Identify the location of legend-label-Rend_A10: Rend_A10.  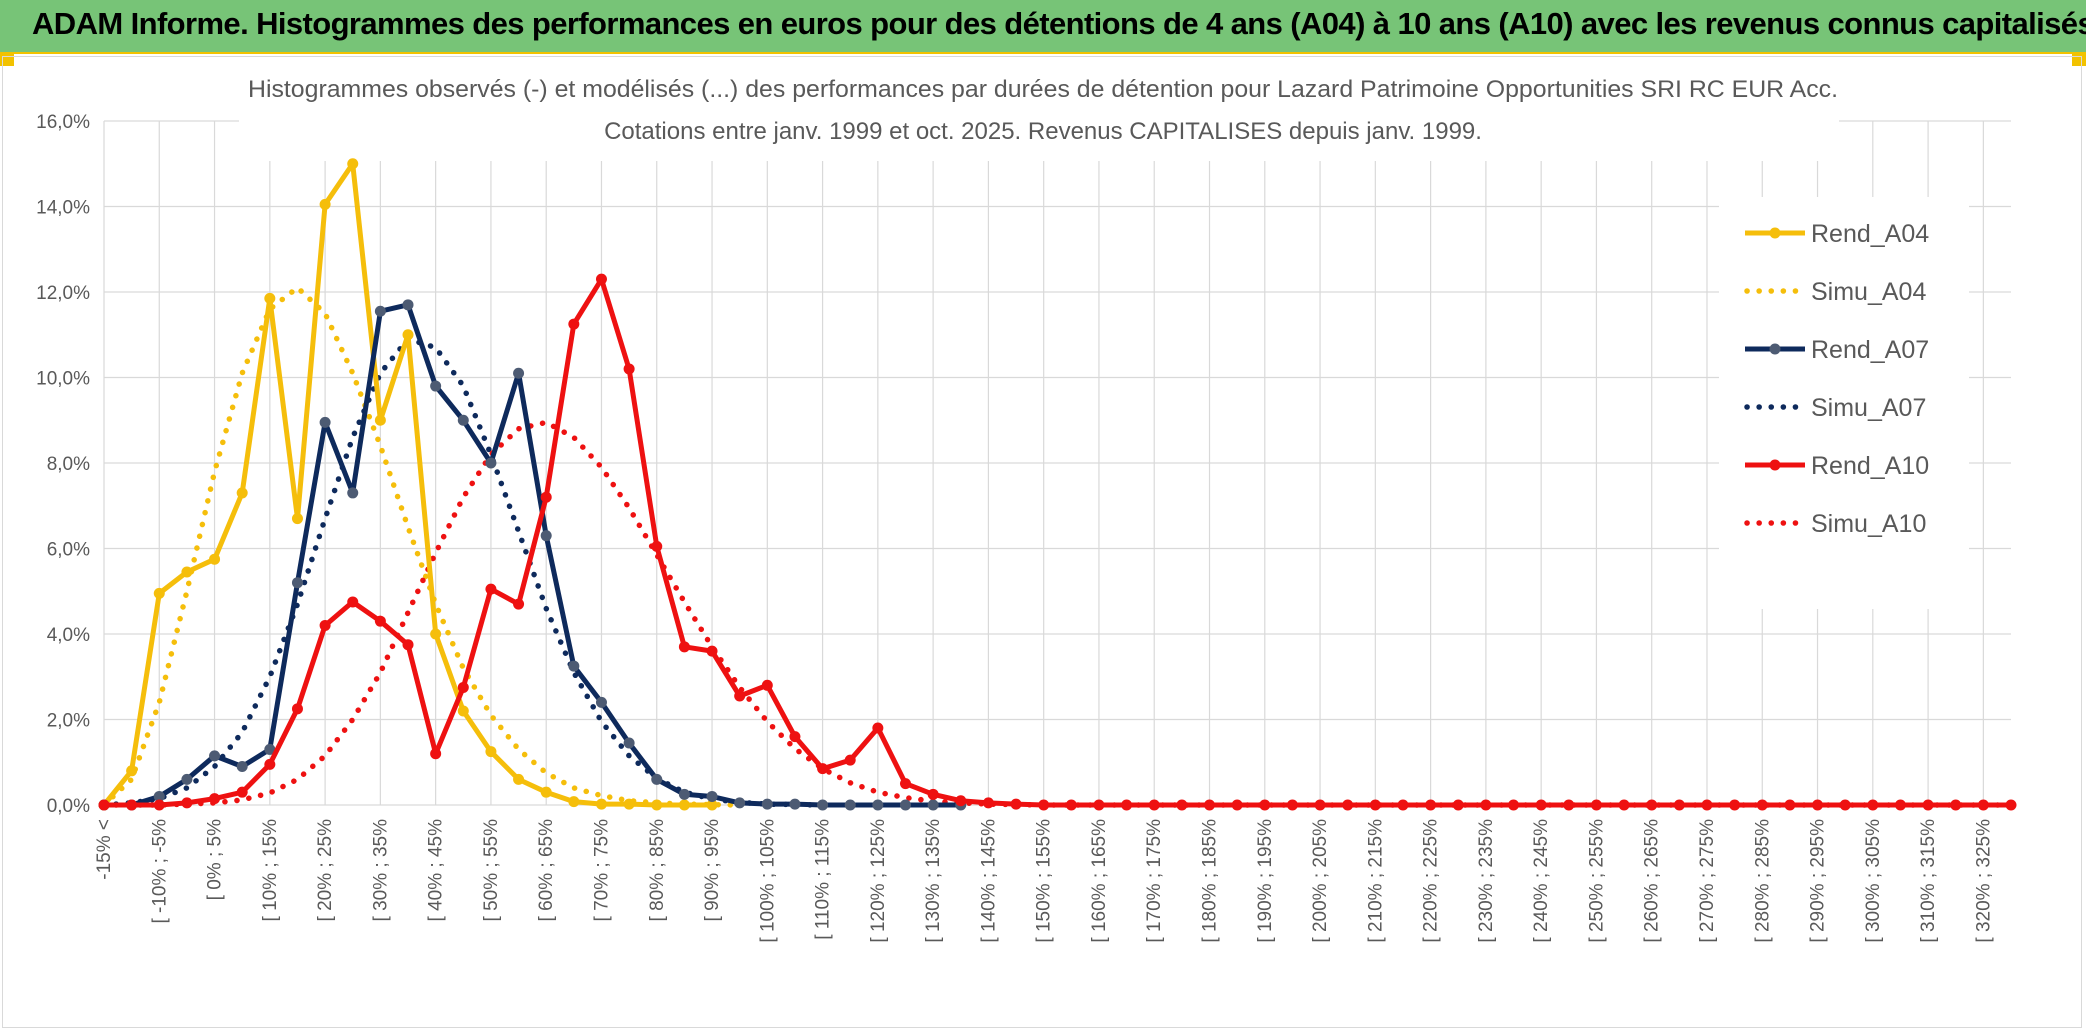
(1870, 466).